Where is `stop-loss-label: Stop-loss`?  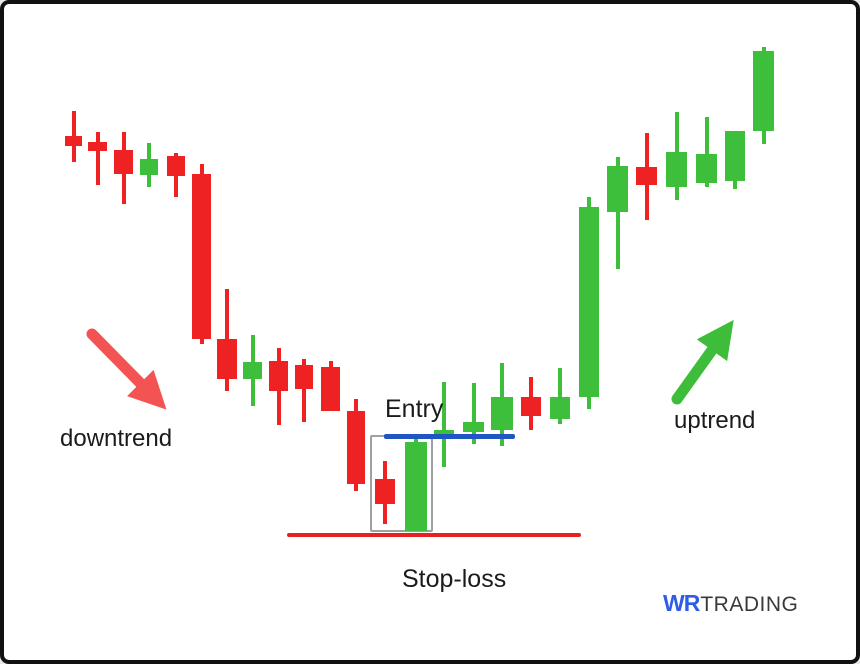 stop-loss-label: Stop-loss is located at coordinates (454, 579).